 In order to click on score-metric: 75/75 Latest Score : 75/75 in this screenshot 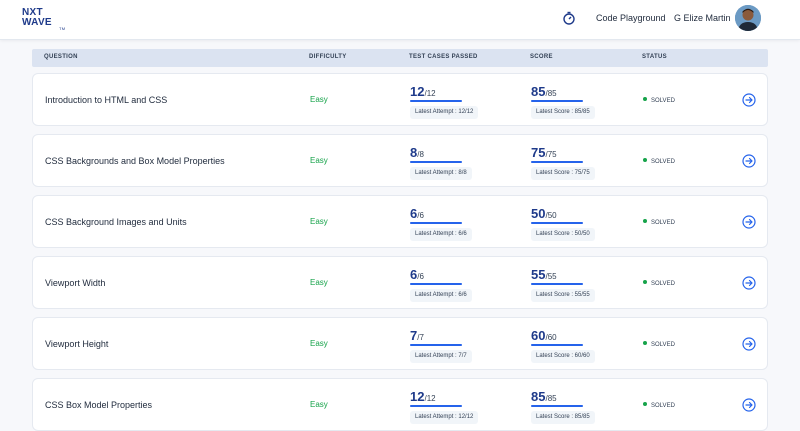, I will do `click(563, 162)`.